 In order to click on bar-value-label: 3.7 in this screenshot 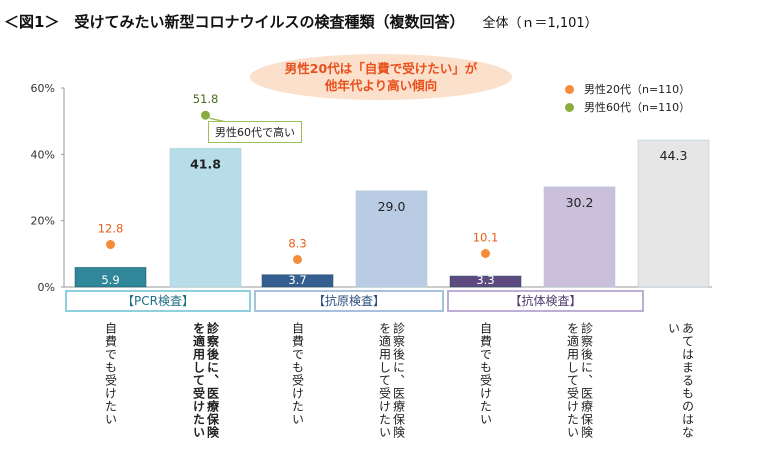, I will do `click(297, 280)`.